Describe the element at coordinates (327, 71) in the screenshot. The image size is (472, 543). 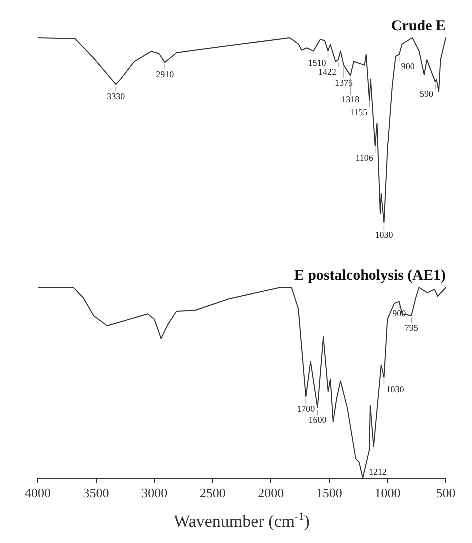
I see `annotation: 1422` at that location.